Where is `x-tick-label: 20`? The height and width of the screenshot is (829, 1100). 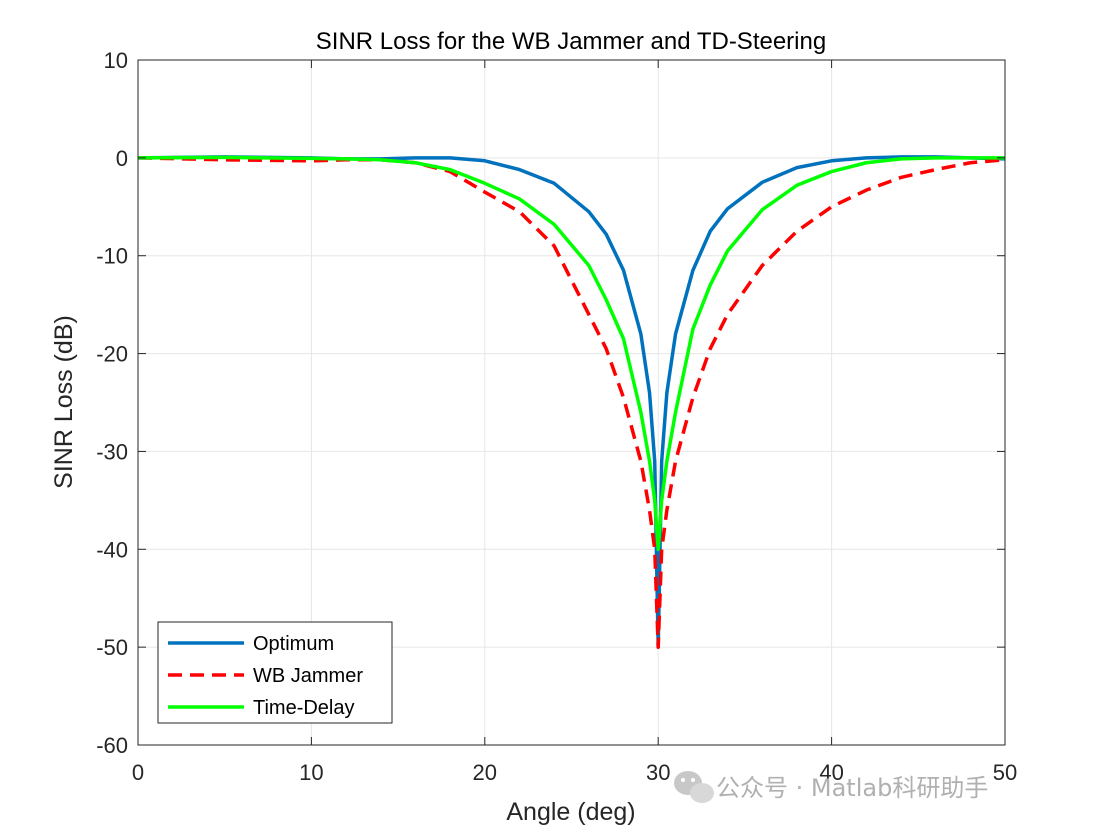 x-tick-label: 20 is located at coordinates (485, 772).